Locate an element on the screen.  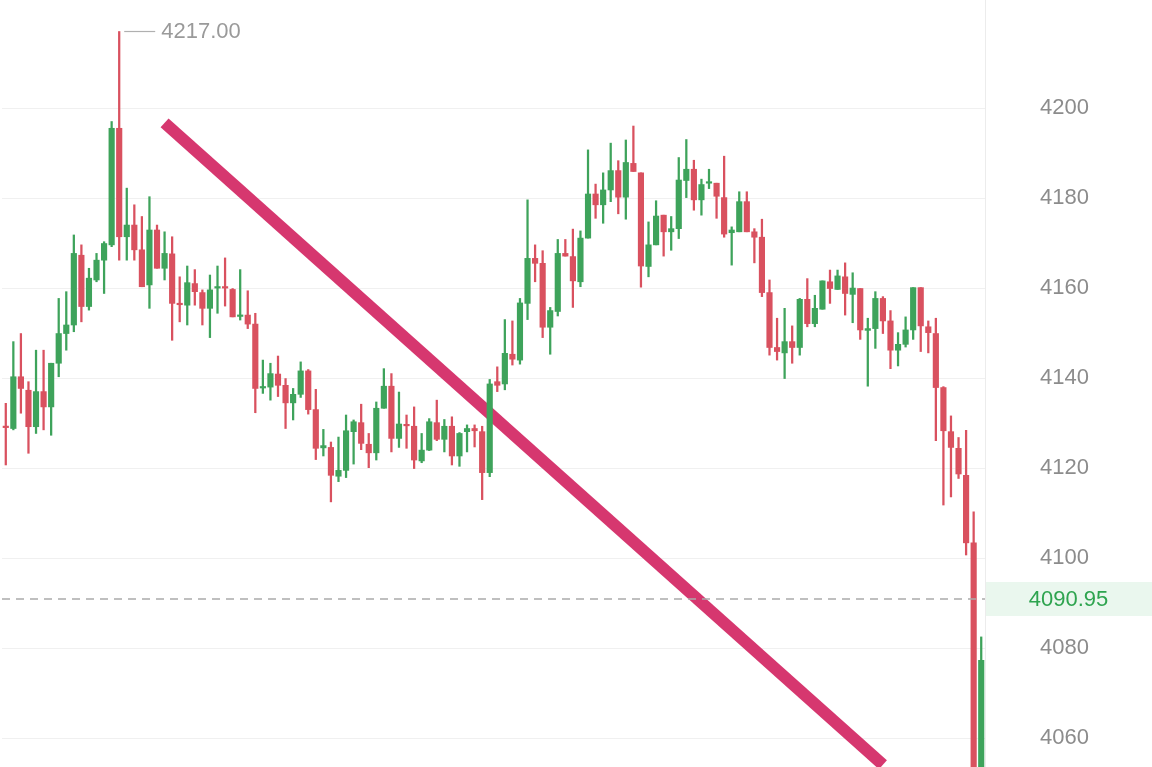
y-tick-label: 4160 is located at coordinates (1064, 287).